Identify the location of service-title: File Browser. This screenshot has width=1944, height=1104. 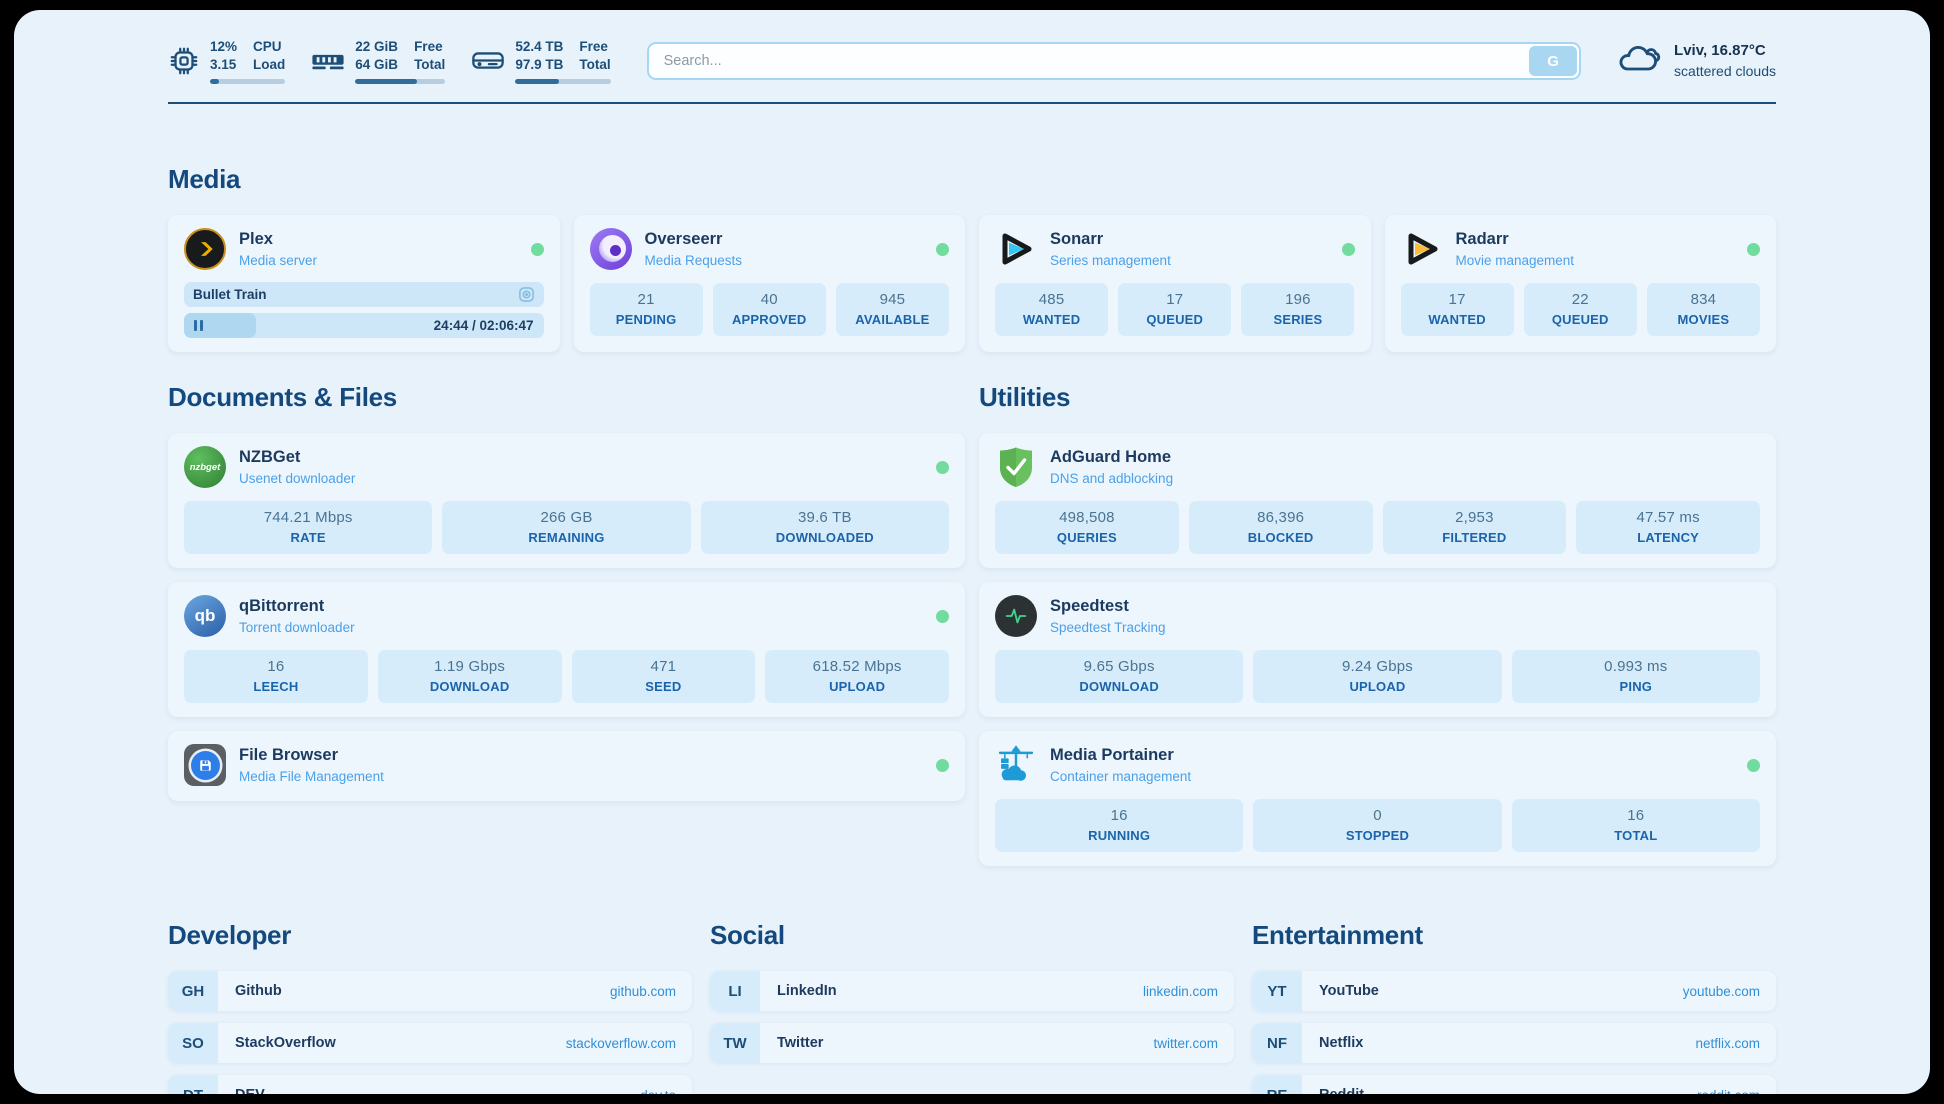
(289, 755).